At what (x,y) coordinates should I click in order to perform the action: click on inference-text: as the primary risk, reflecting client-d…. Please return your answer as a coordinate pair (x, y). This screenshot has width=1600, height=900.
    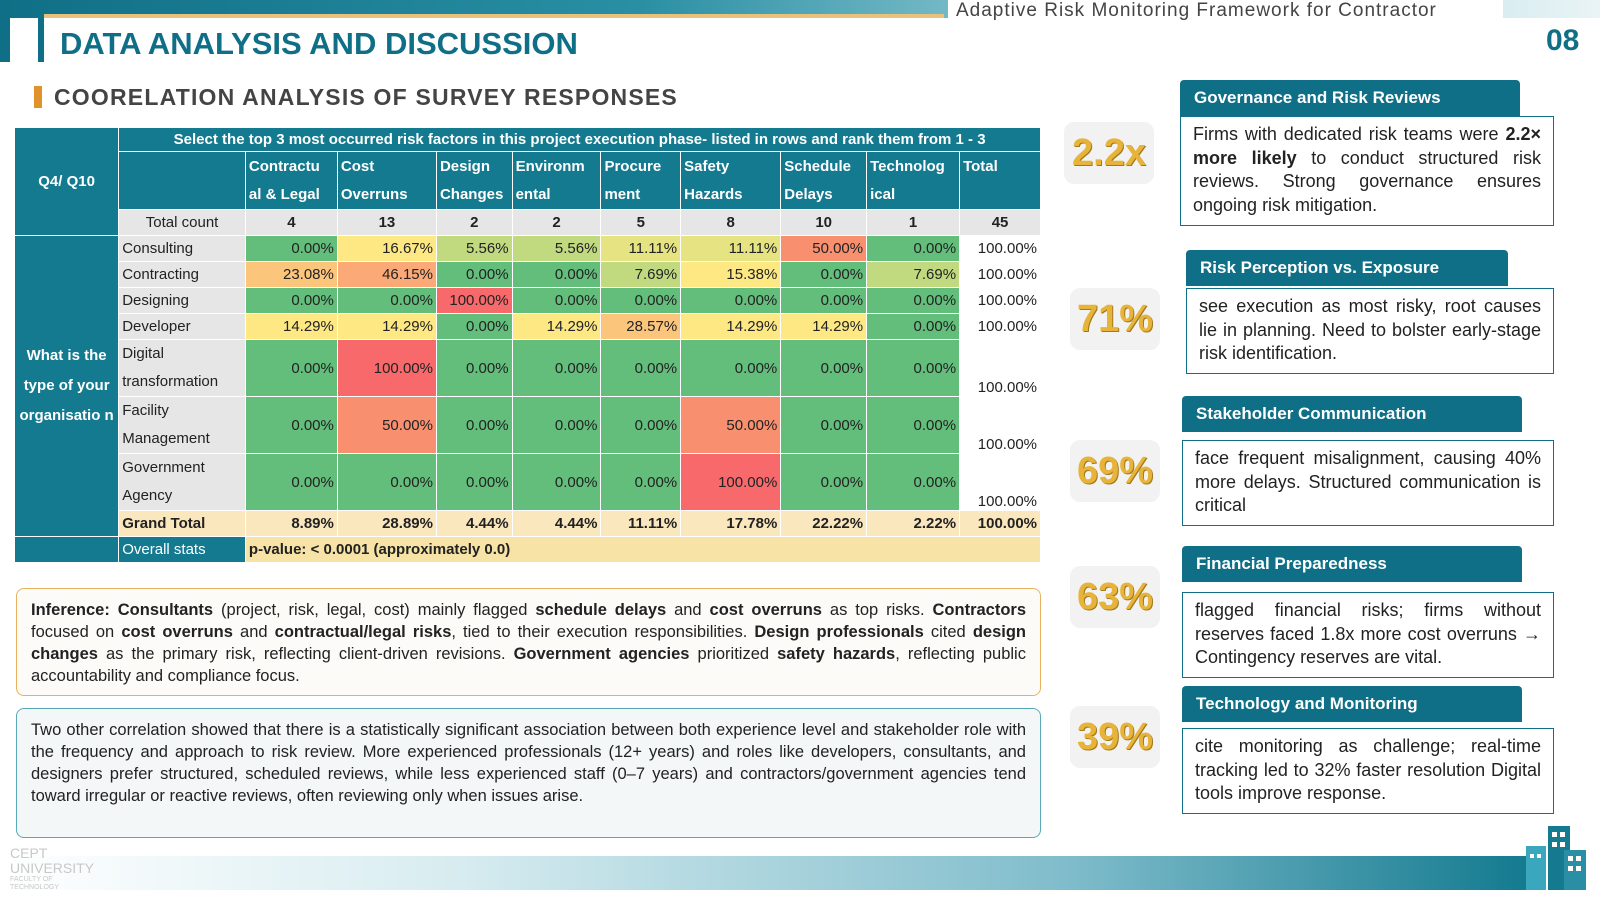
    Looking at the image, I should click on (305, 654).